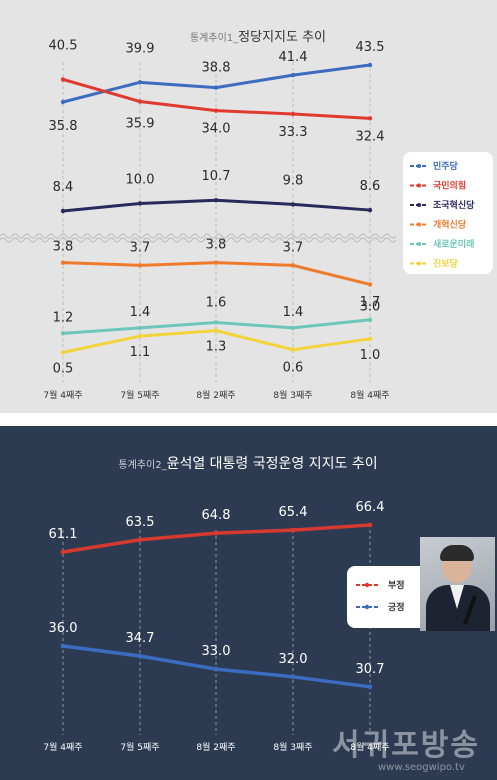 This screenshot has width=497, height=780. What do you see at coordinates (140, 522) in the screenshot?
I see `chart2-data-label: 63.5` at bounding box center [140, 522].